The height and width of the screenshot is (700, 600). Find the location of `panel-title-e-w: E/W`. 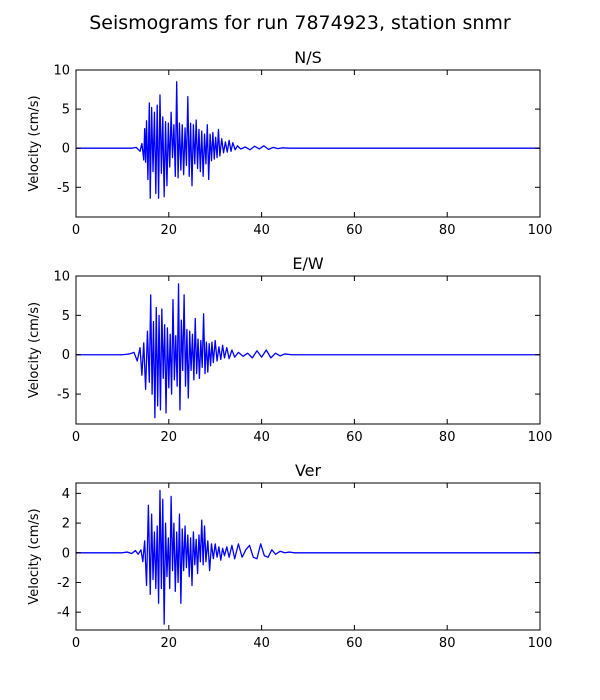

panel-title-e-w: E/W is located at coordinates (308, 263).